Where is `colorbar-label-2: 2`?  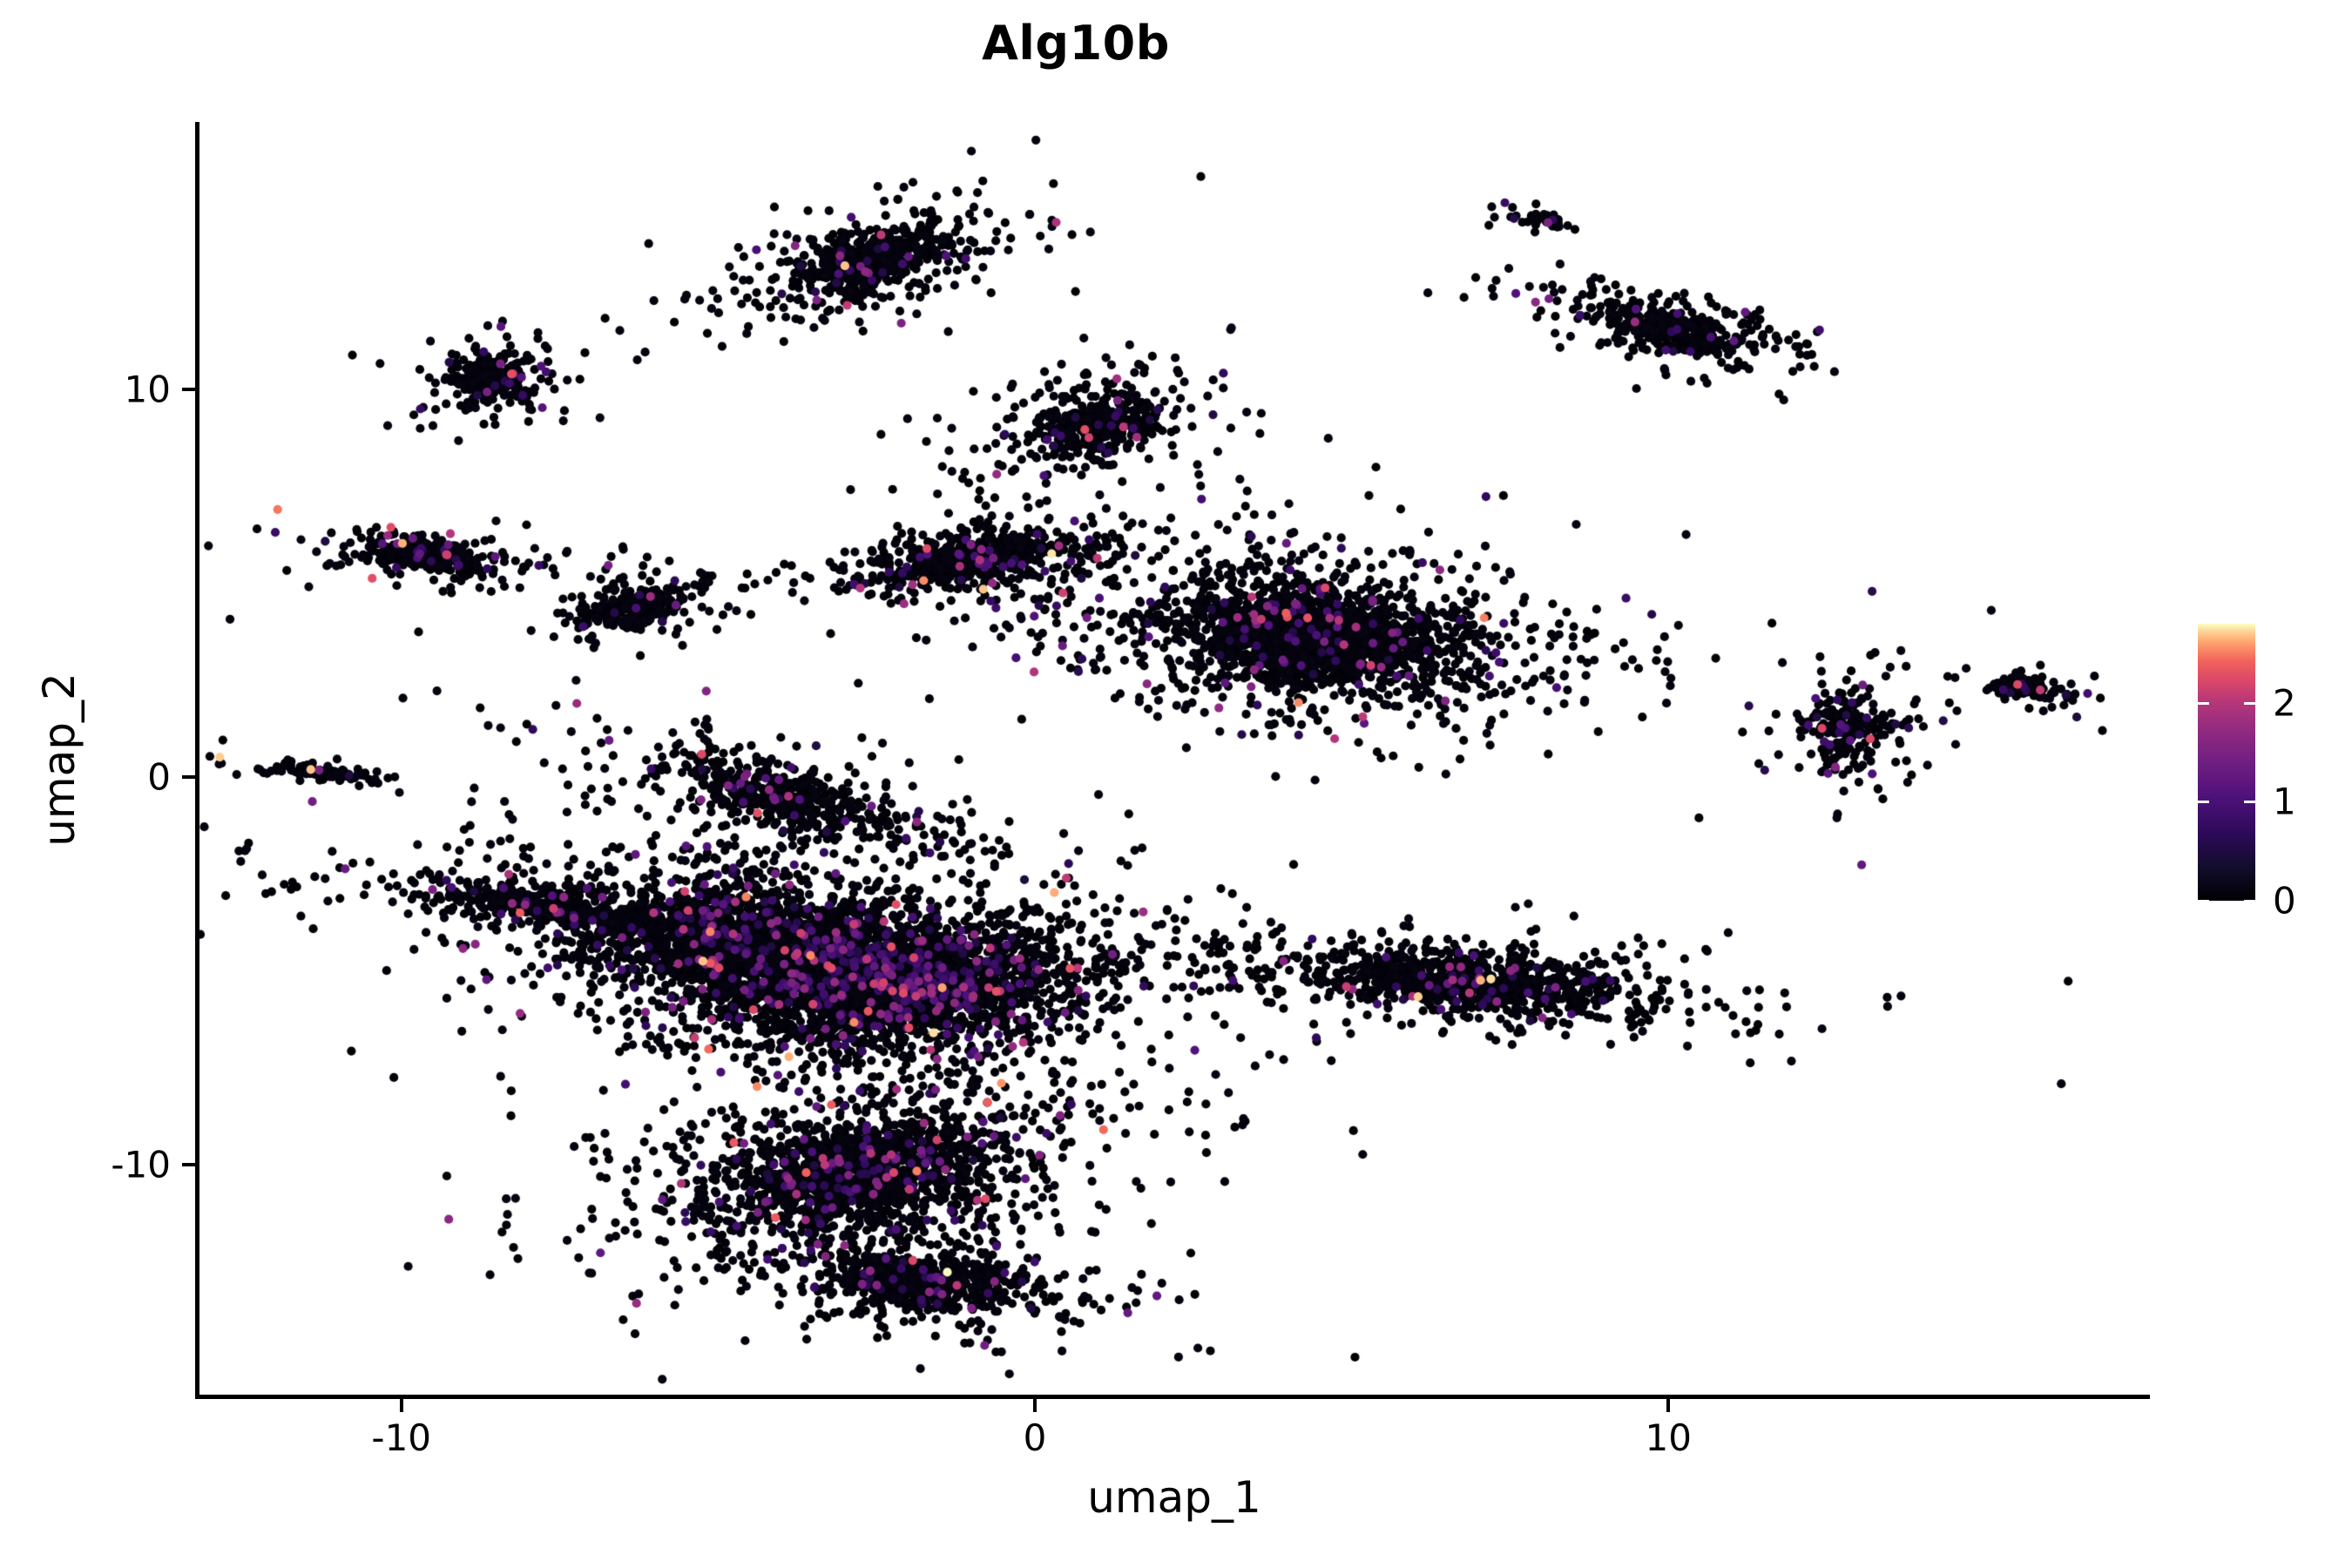 colorbar-label-2: 2 is located at coordinates (2284, 703).